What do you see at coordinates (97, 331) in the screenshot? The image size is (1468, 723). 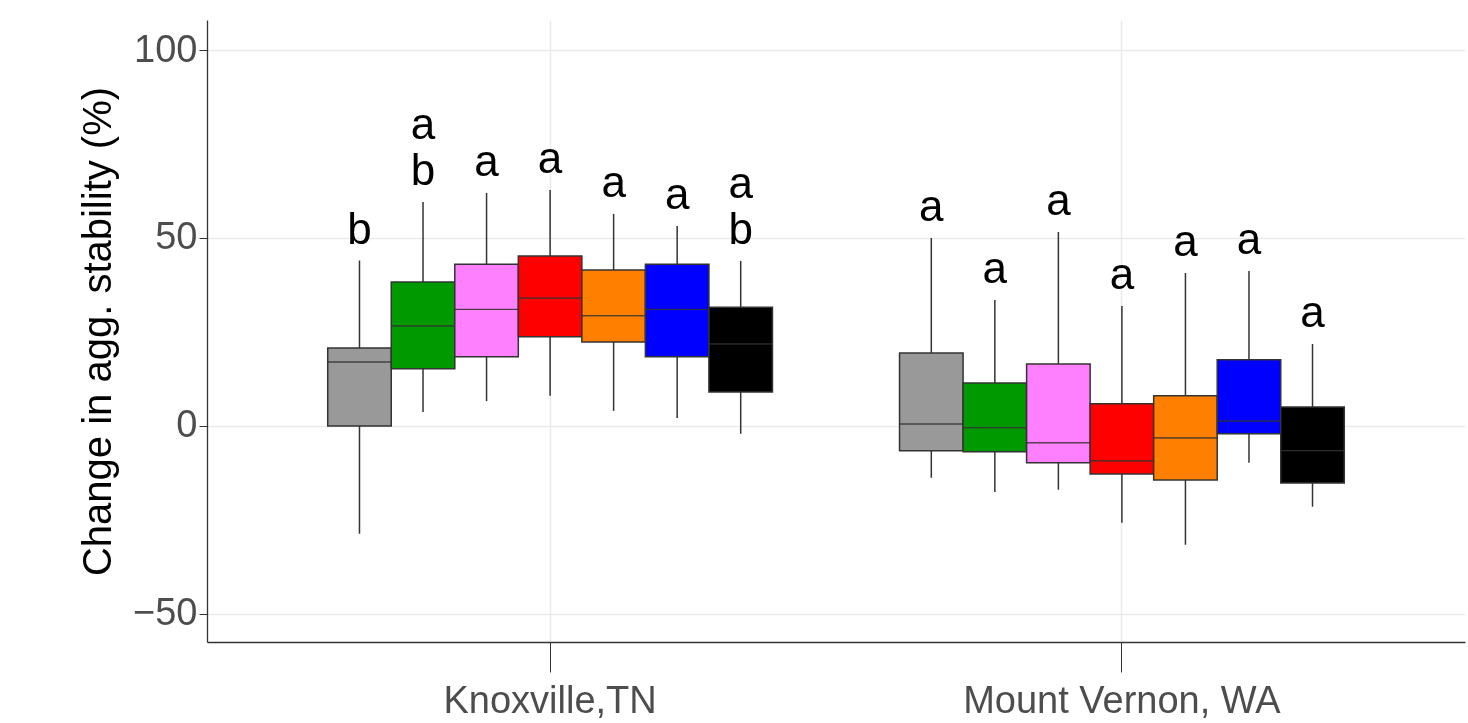 I see `y-axis-title: Change in agg. stability (%)` at bounding box center [97, 331].